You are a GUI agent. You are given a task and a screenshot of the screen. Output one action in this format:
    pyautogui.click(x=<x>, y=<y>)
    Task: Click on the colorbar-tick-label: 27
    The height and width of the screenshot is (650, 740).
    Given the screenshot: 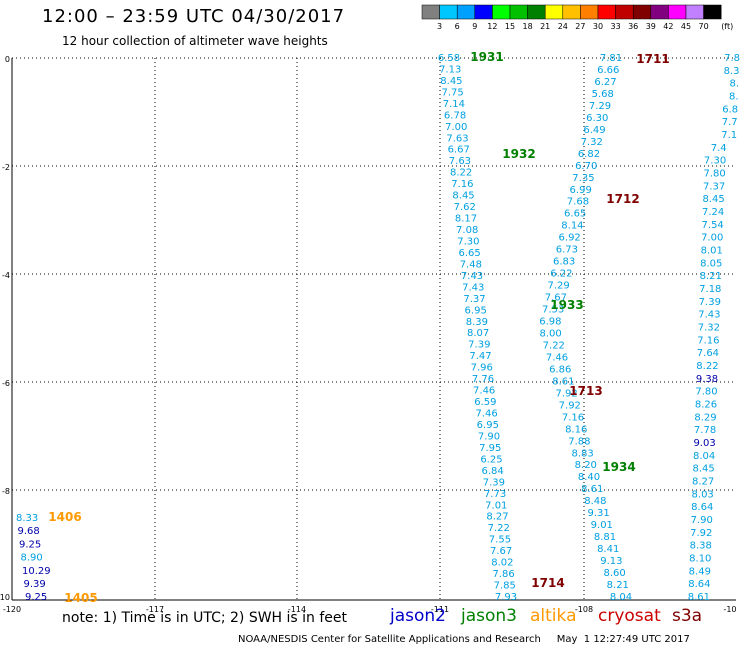 What is the action you would take?
    pyautogui.click(x=580, y=26)
    